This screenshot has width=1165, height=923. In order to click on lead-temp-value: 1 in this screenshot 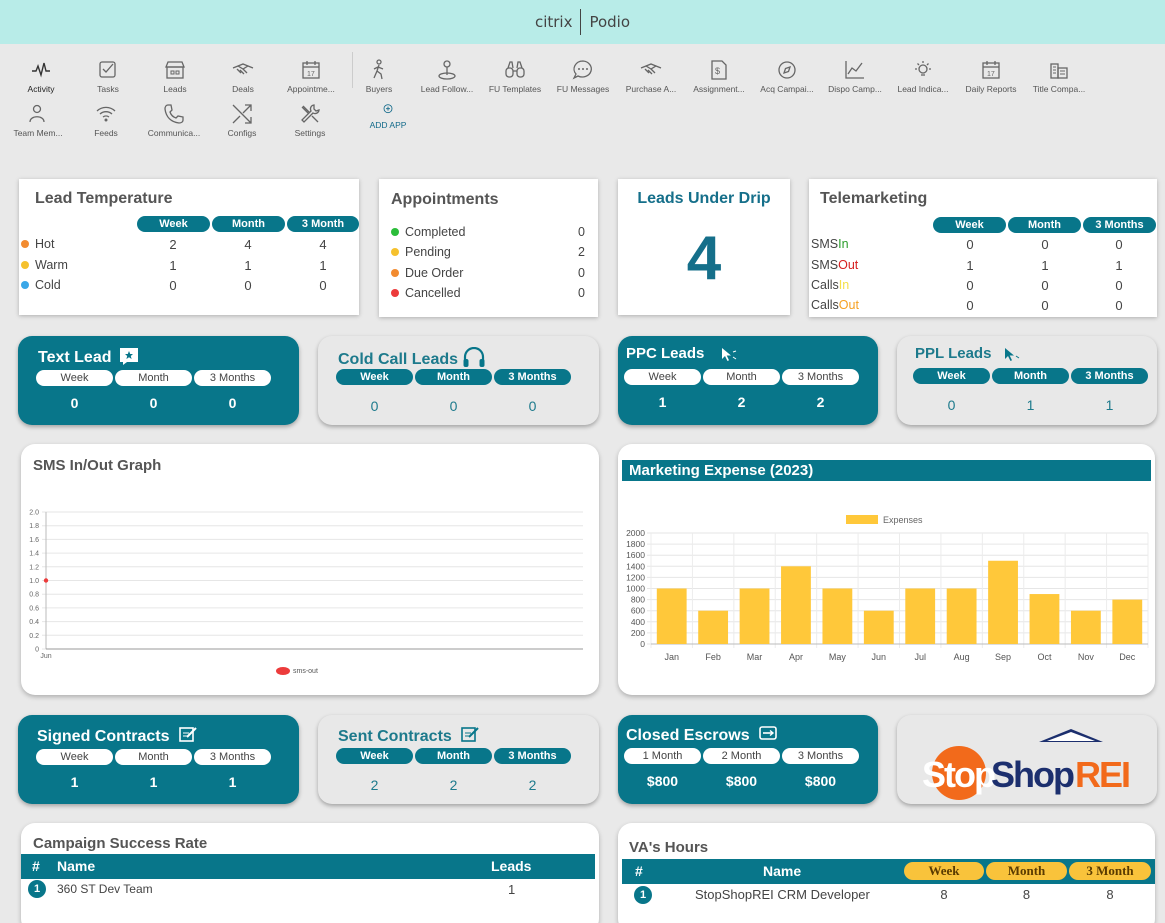, I will do `click(173, 265)`.